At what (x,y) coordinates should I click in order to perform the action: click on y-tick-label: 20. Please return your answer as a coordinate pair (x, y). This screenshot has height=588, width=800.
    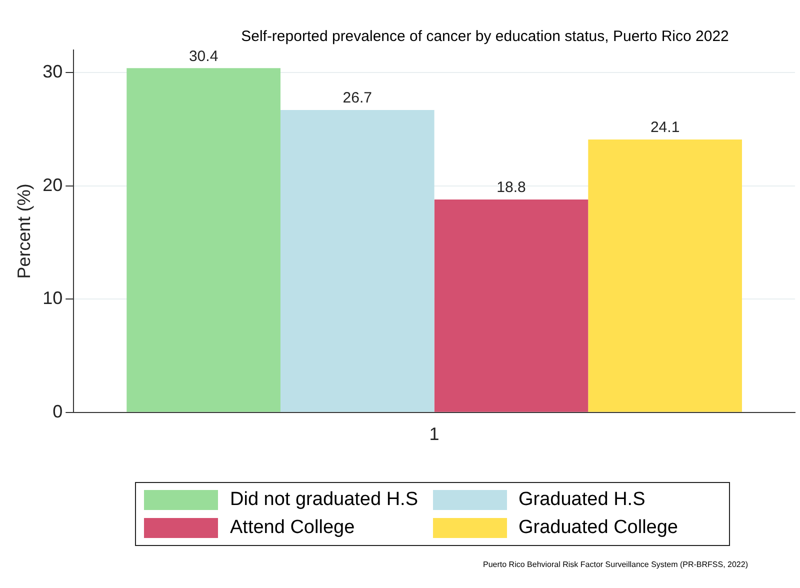
    Looking at the image, I should click on (52, 184).